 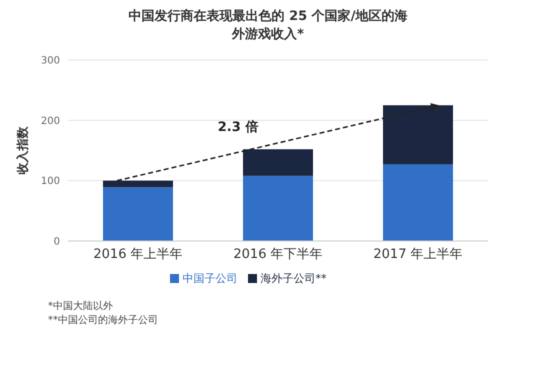 I want to click on y-tick-label: 100, so click(x=50, y=182).